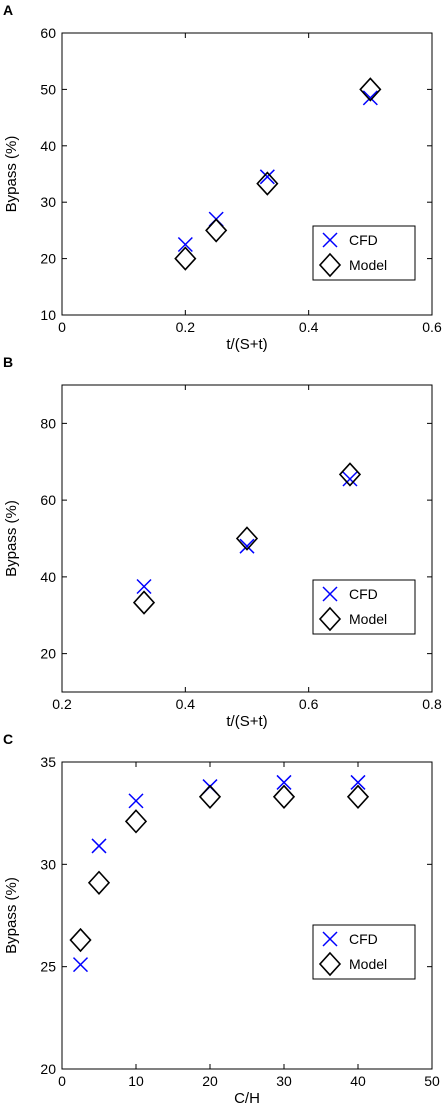 The height and width of the screenshot is (1119, 447). Describe the element at coordinates (48, 89) in the screenshot. I see `y-tick-label: 50` at that location.